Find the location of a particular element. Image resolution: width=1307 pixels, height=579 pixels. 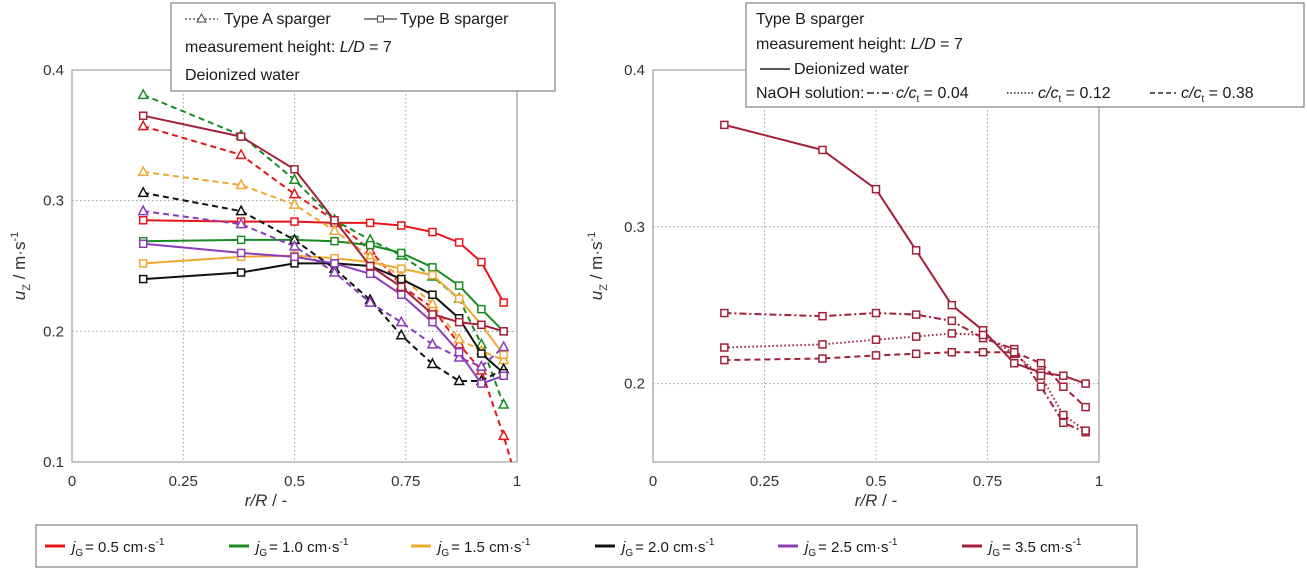

x-tick-label: 0.5 is located at coordinates (876, 481).